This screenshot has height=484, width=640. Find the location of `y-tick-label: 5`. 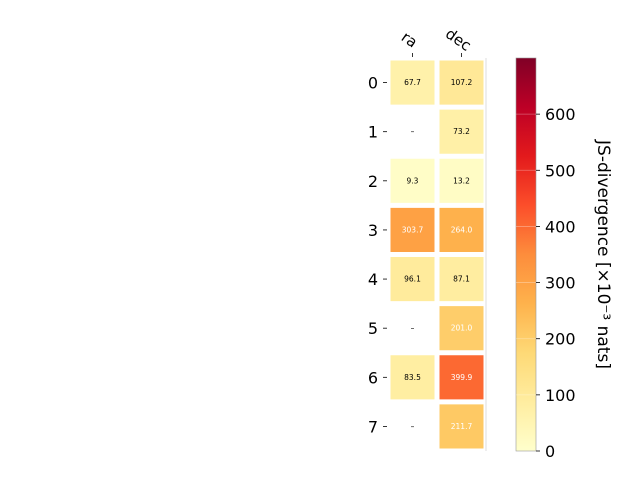

y-tick-label: 5 is located at coordinates (373, 328).